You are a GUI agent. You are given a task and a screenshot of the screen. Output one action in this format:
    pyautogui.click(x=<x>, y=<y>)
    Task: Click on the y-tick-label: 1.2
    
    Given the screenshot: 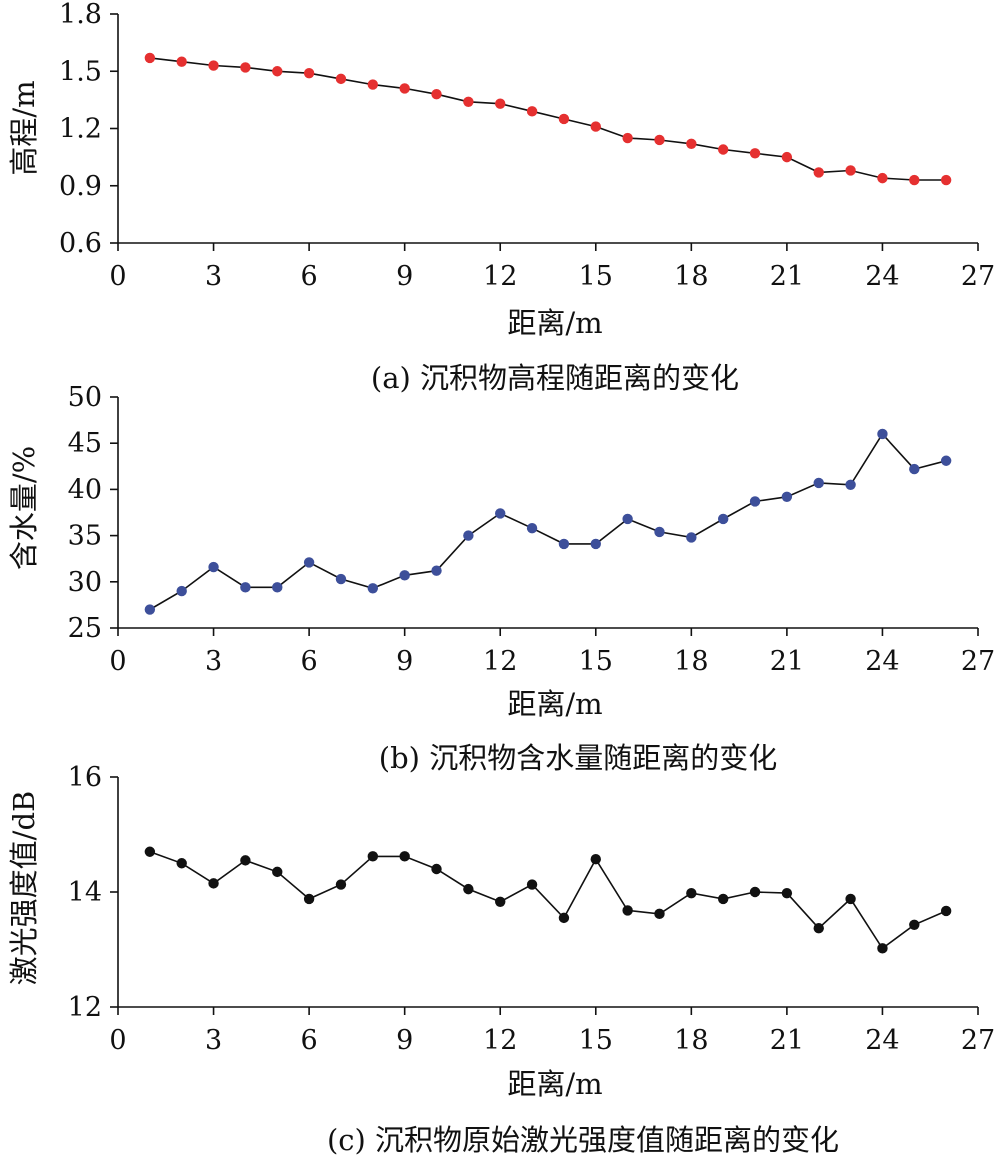 What is the action you would take?
    pyautogui.click(x=80, y=129)
    